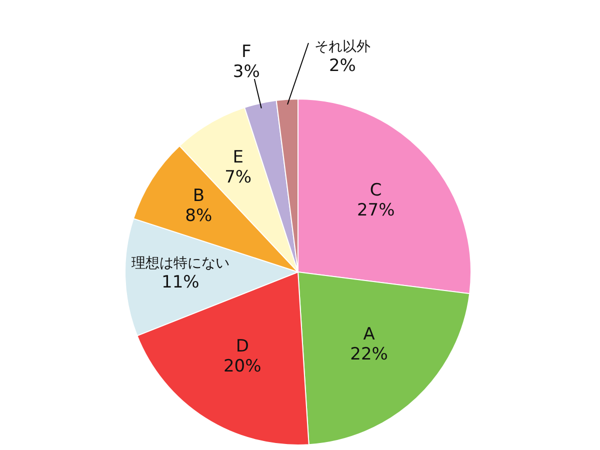 This screenshot has height=450, width=600. I want to click on slice-label: C, so click(376, 190).